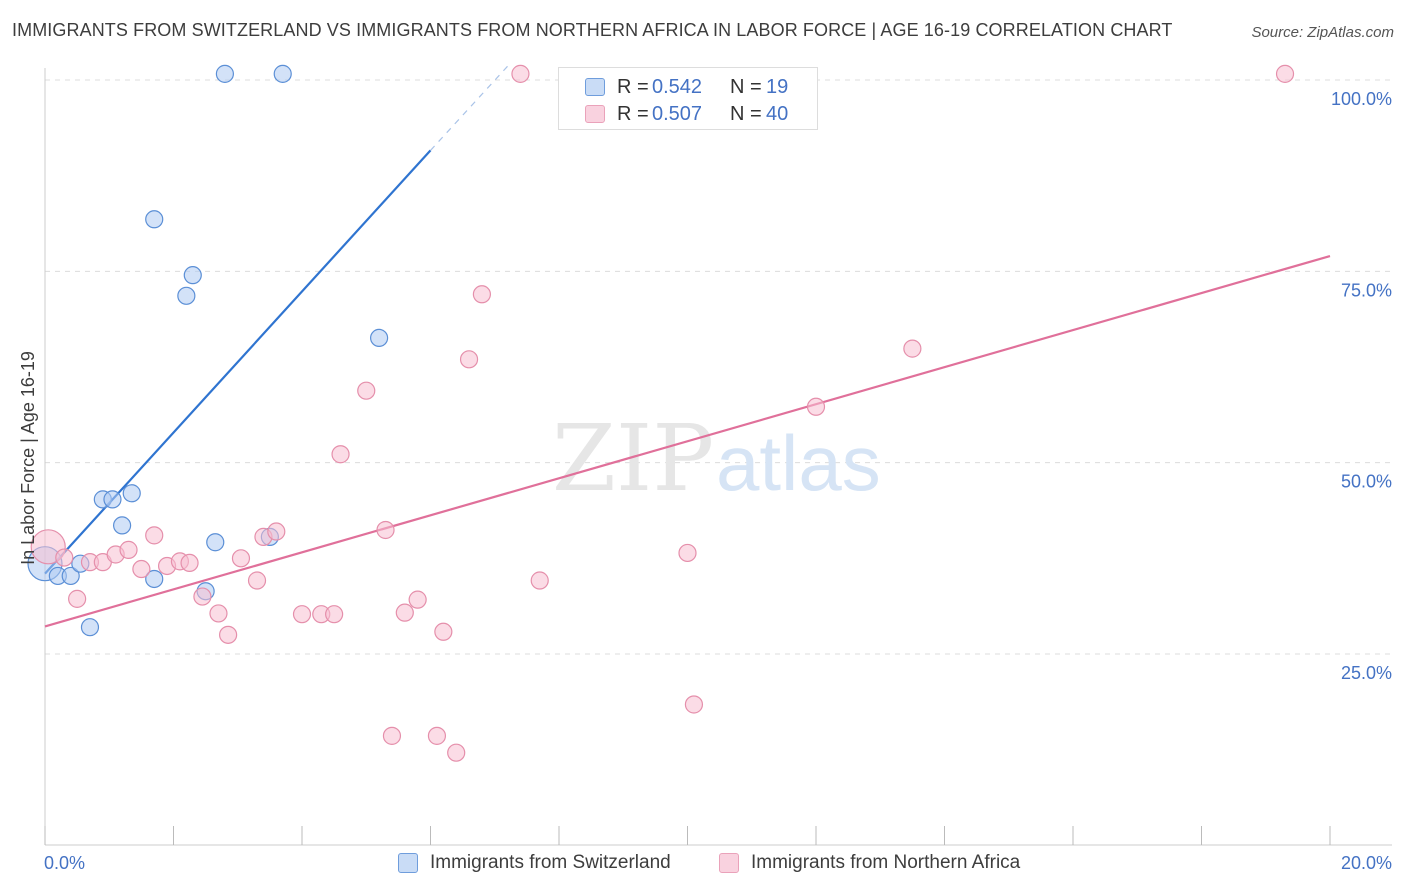  Describe the element at coordinates (469, 108) in the screenshot. I see `trendline-extension-switzerland` at that location.